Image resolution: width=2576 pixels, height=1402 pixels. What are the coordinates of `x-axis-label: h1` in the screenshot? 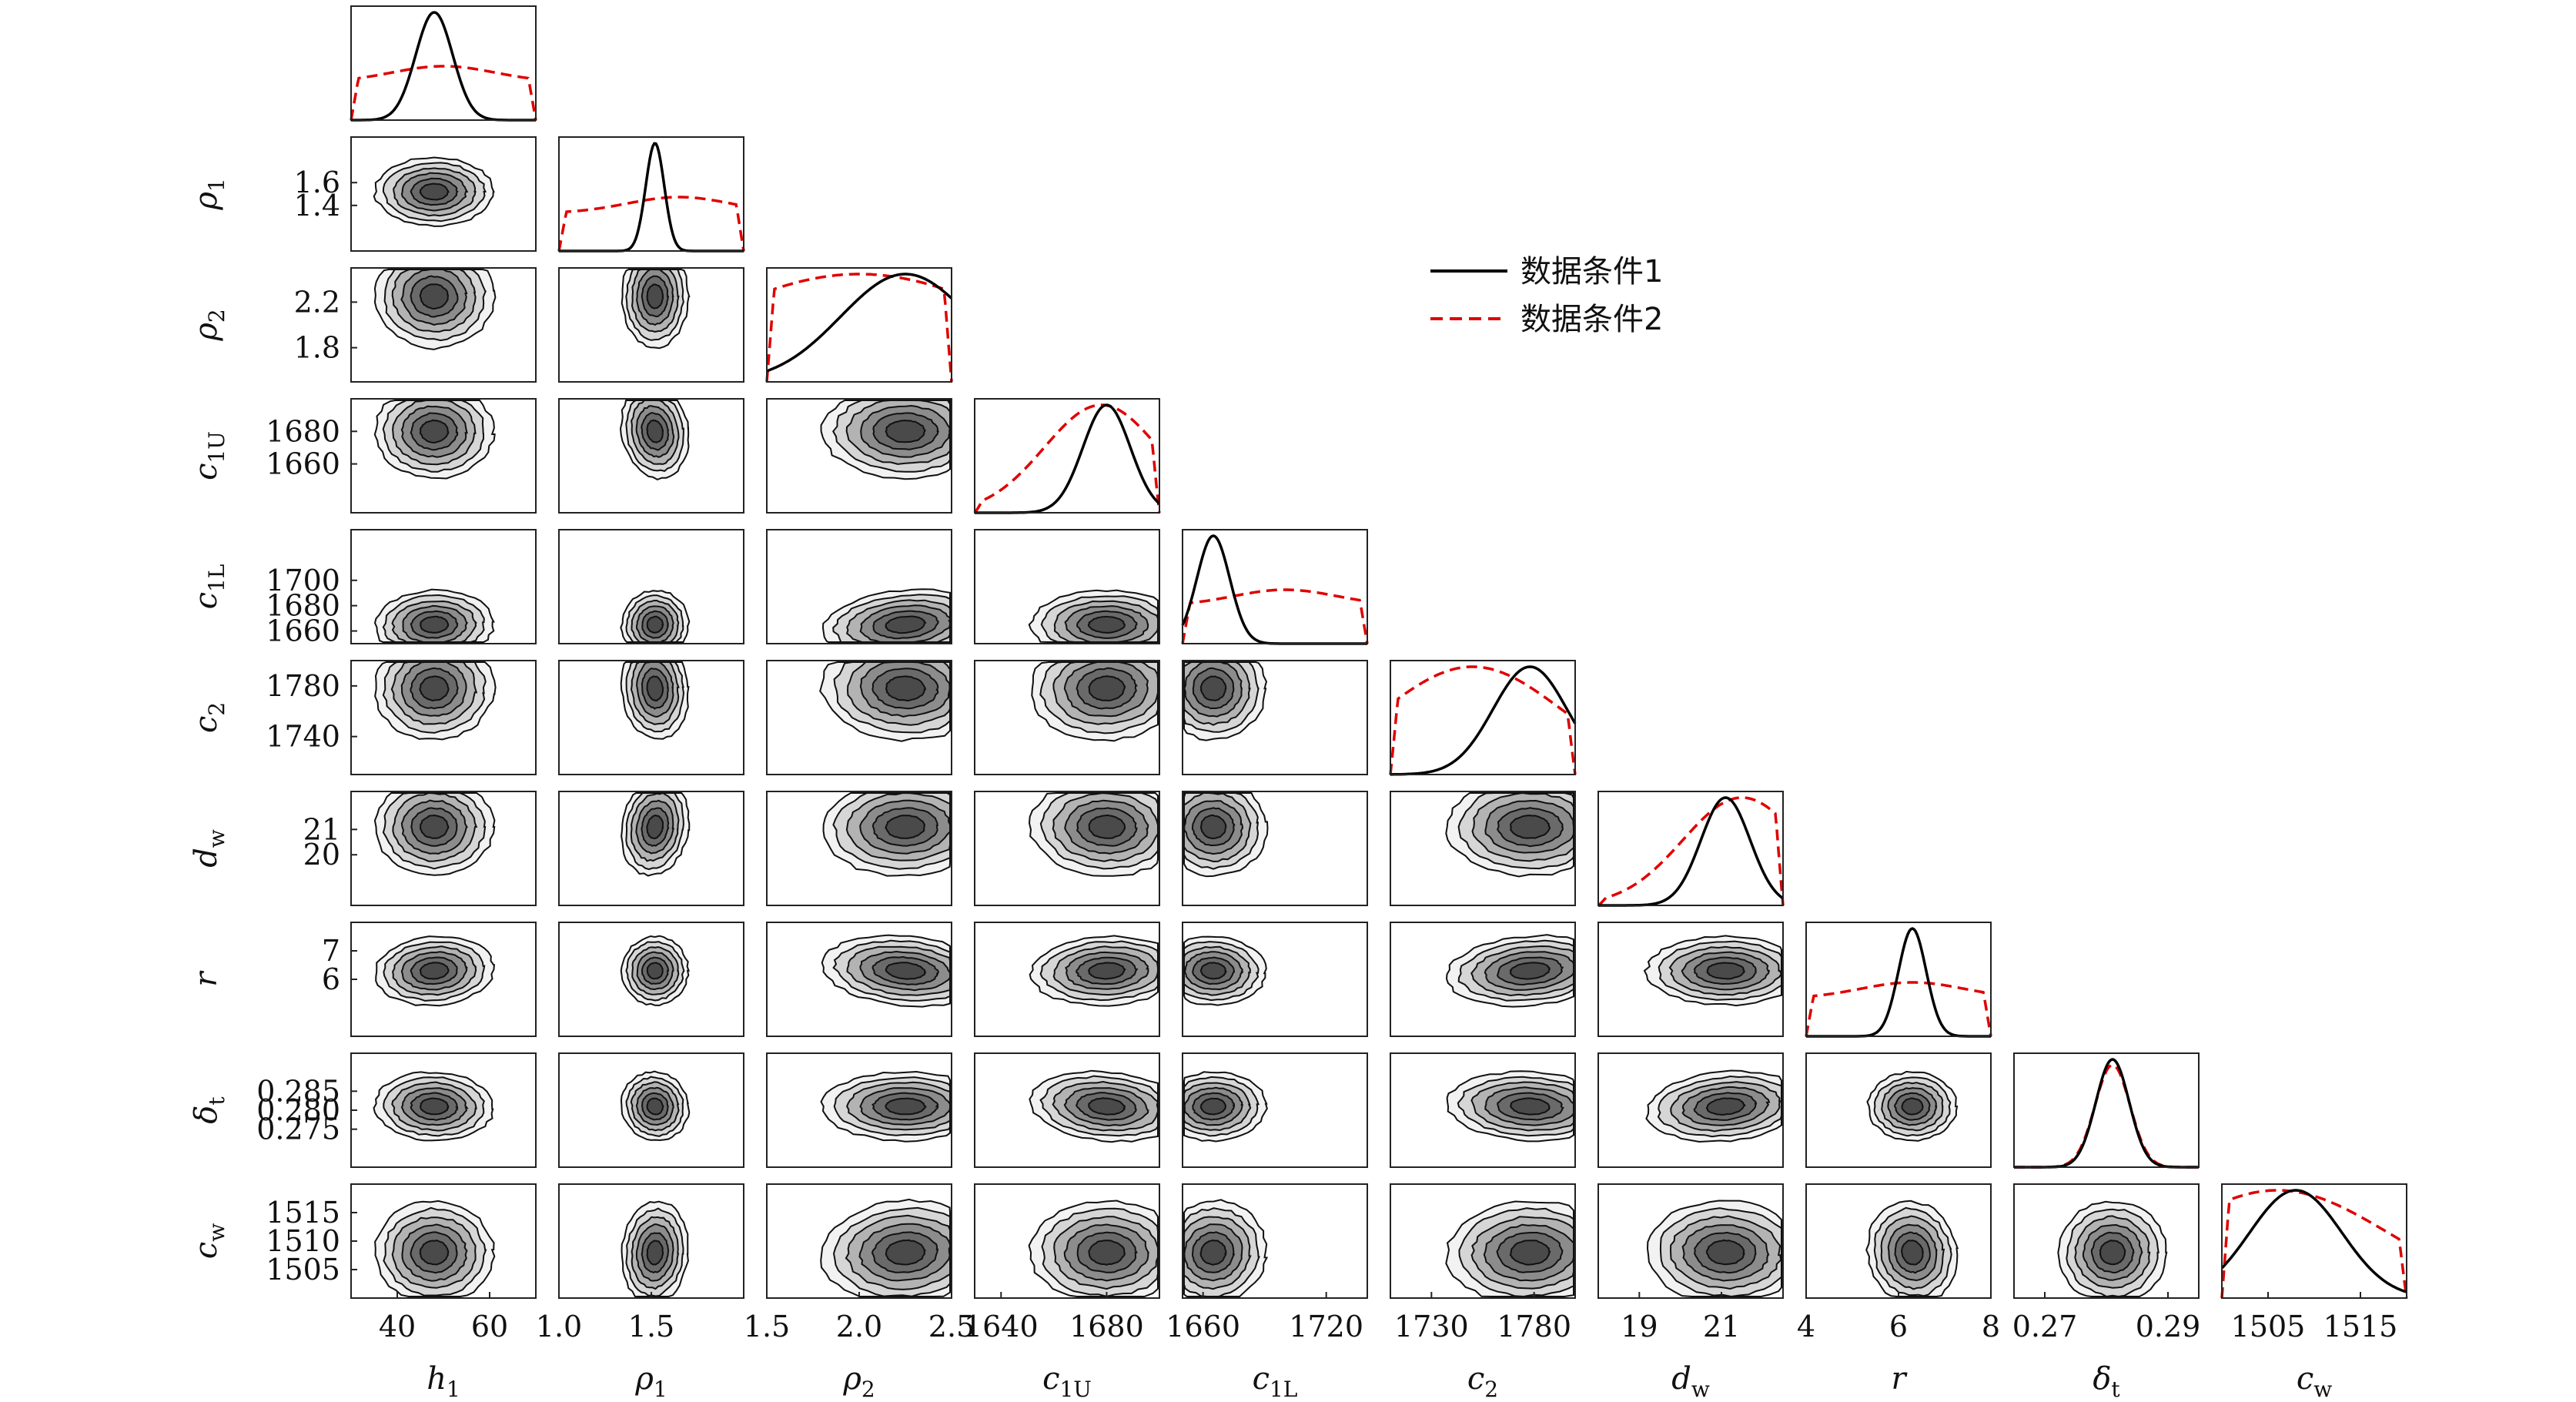 It's located at (444, 1381).